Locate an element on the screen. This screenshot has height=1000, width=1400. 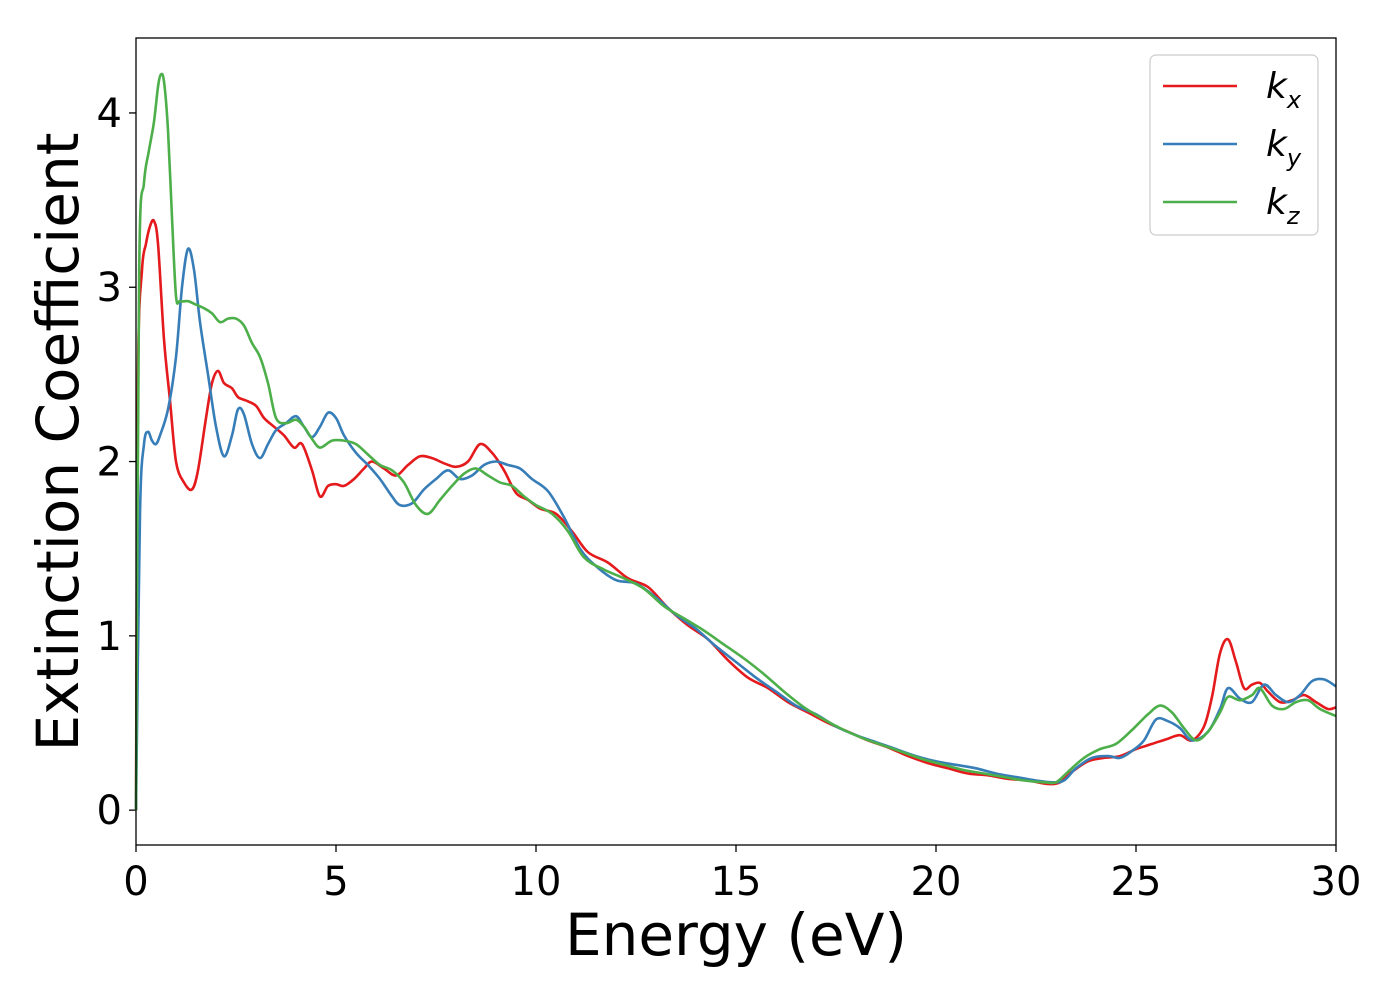
legend-label-subscript: z is located at coordinates (1293, 216).